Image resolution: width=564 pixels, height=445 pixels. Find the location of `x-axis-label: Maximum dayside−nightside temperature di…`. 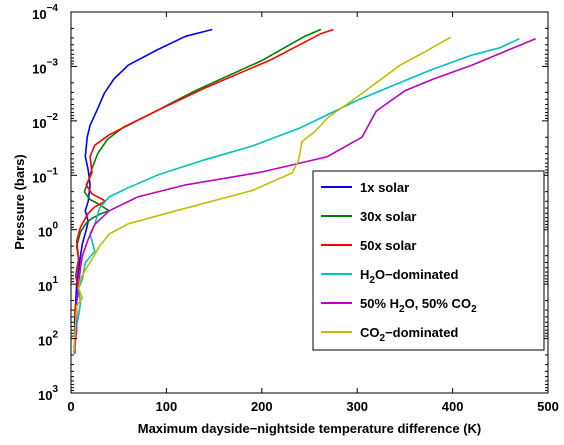

x-axis-label: Maximum dayside−nightside temperature di… is located at coordinates (310, 428).